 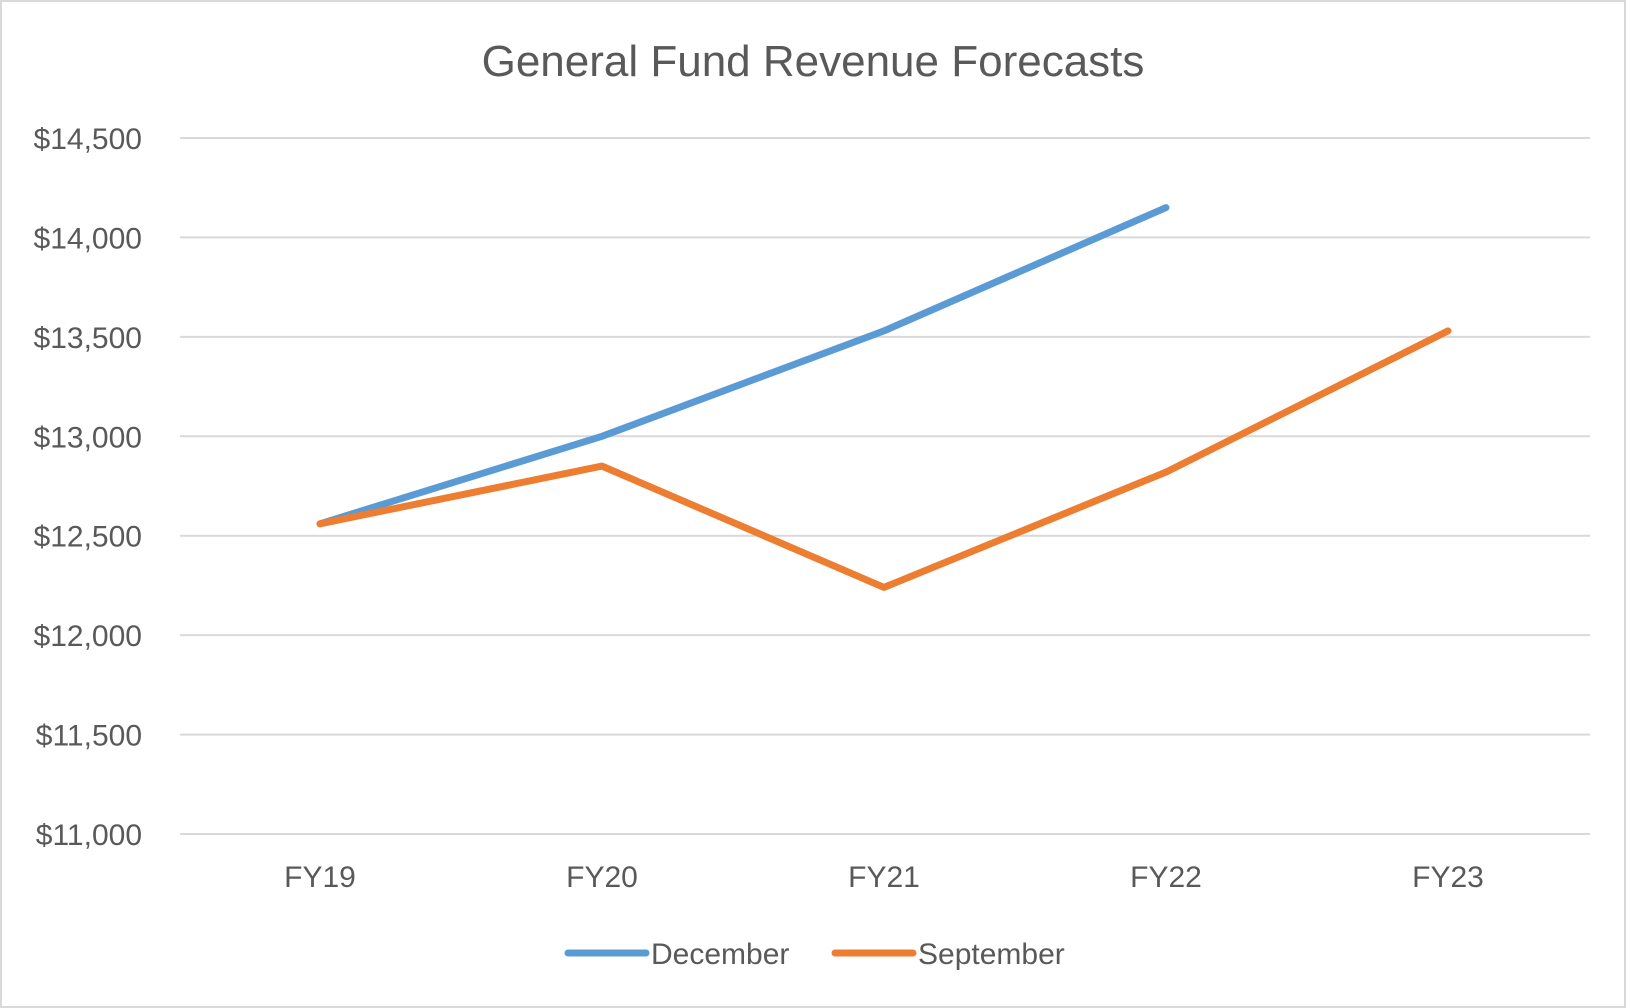 What do you see at coordinates (88, 338) in the screenshot?
I see `y-tick-label: $13,500` at bounding box center [88, 338].